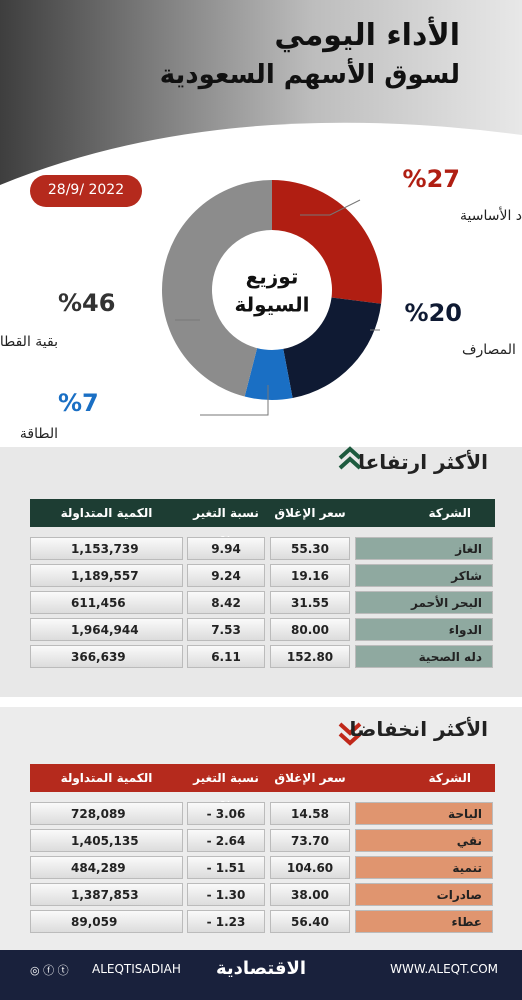 The image size is (522, 1000). I want to click on table-cell: 7.53, so click(226, 629).